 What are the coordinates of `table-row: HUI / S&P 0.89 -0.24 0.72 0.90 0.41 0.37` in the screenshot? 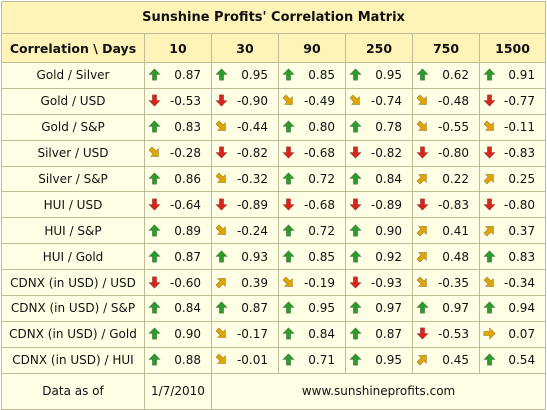 It's located at (274, 231).